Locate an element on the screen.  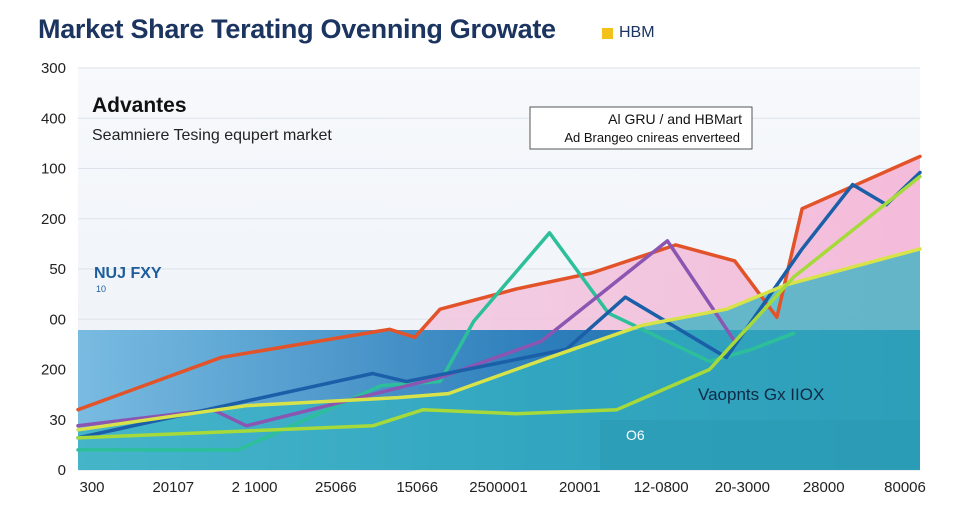
x-tick-label: 20001 is located at coordinates (580, 487).